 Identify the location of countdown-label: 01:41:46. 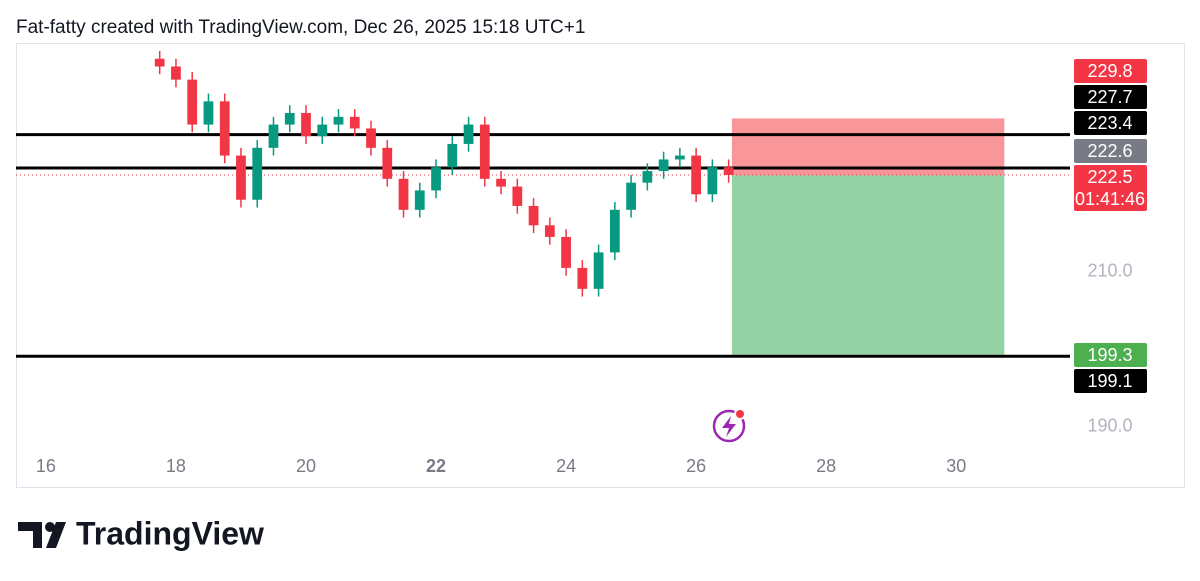
(1110, 199).